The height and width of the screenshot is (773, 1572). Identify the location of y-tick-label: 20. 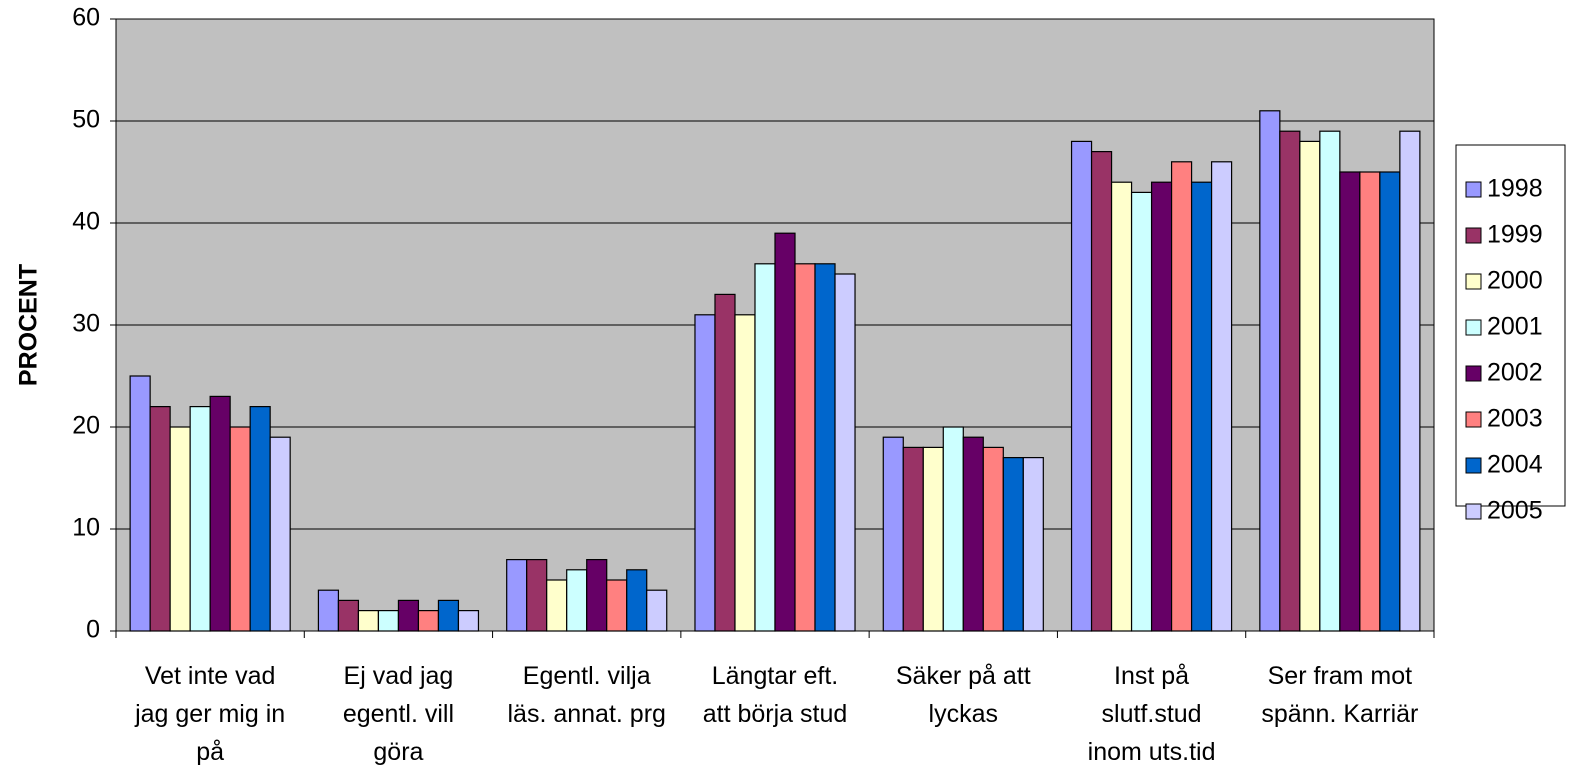
(86, 426).